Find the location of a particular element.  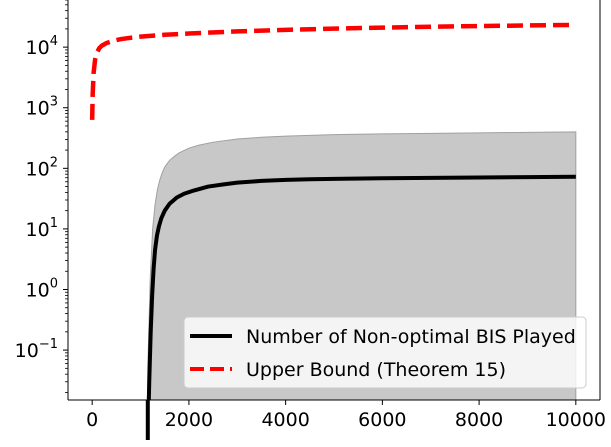

x-tick-label: 10000 is located at coordinates (576, 420).